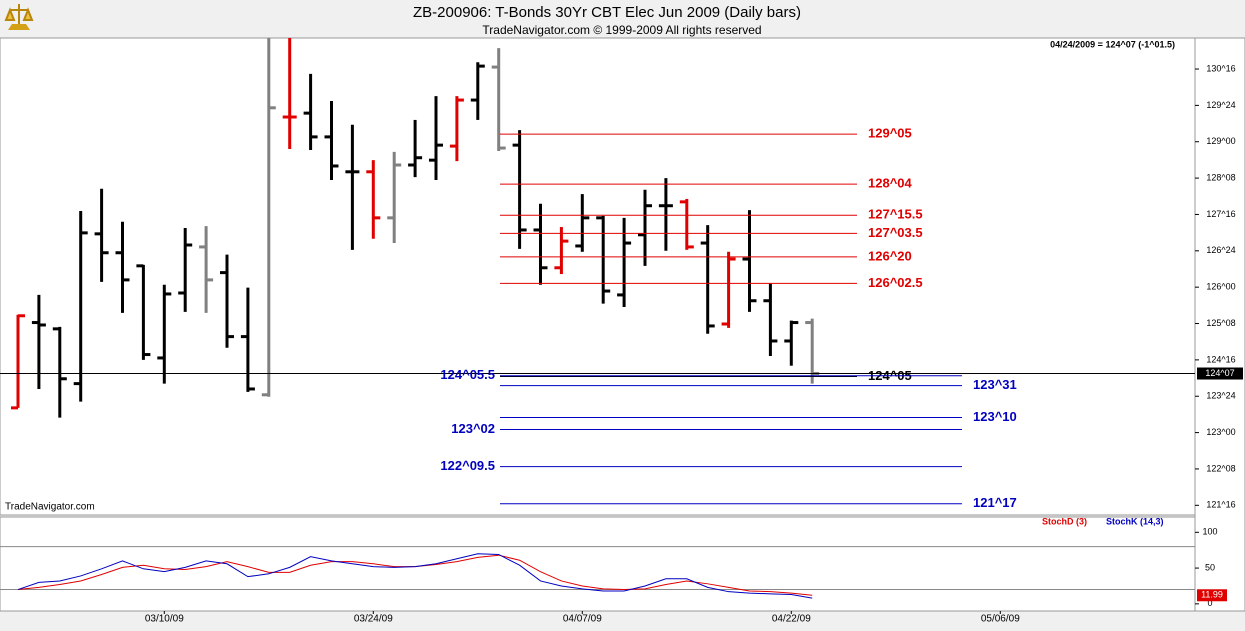 Image resolution: width=1245 pixels, height=631 pixels. What do you see at coordinates (1220, 250) in the screenshot?
I see `y-tick-label: 126^24` at bounding box center [1220, 250].